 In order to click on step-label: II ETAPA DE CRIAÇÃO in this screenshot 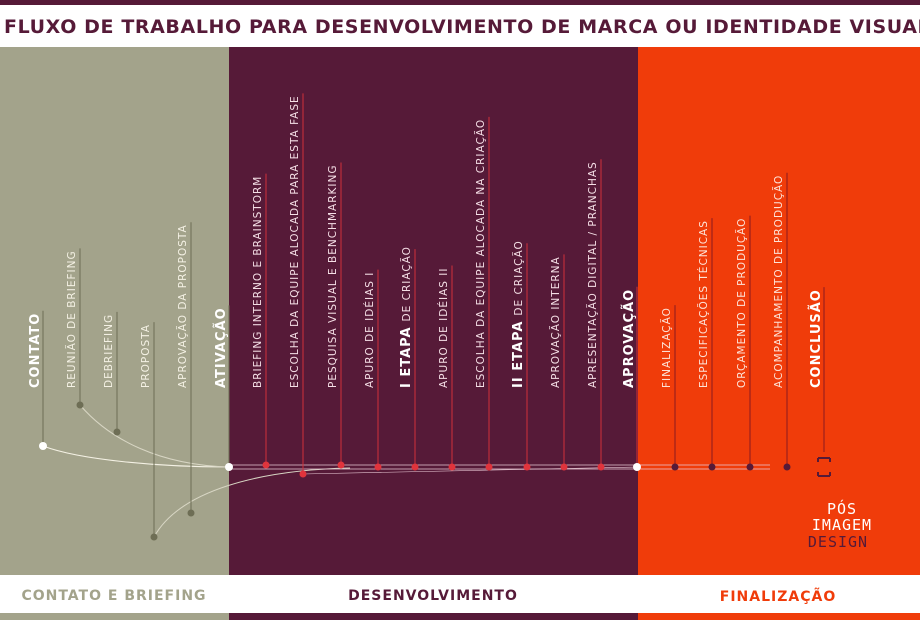, I will do `click(518, 314)`.